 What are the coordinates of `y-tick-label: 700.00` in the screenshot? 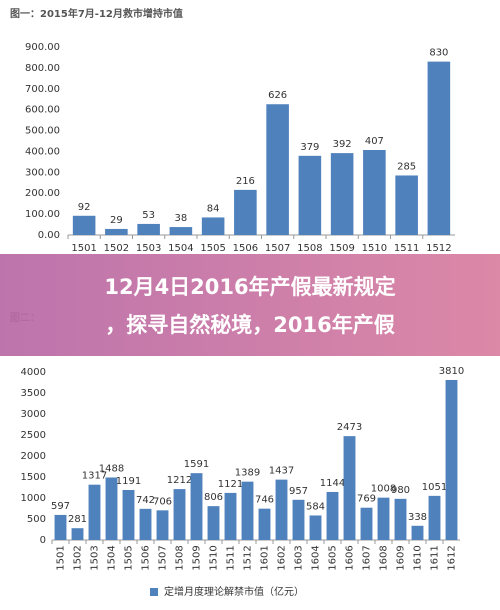 It's located at (42, 89).